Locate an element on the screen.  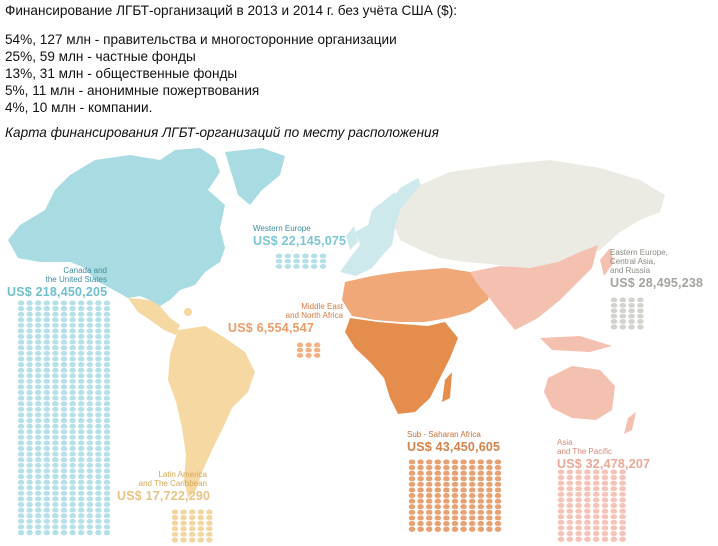
region-name-canada-us: Canada and the United States is located at coordinates (57, 275).